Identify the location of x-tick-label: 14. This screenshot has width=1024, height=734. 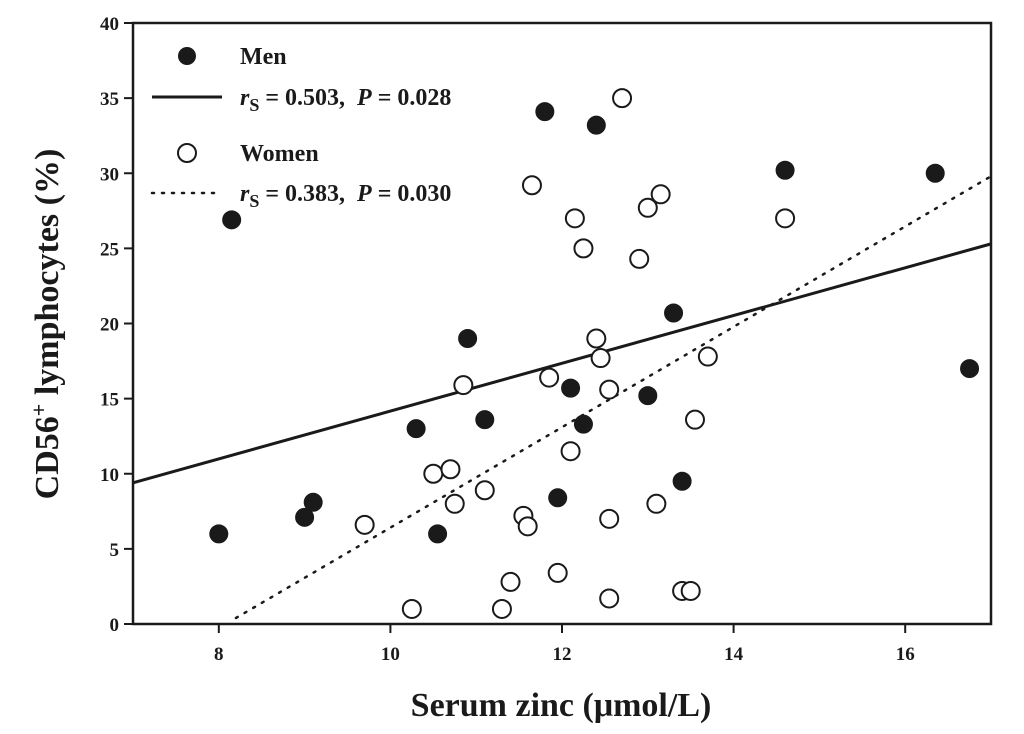
(734, 654).